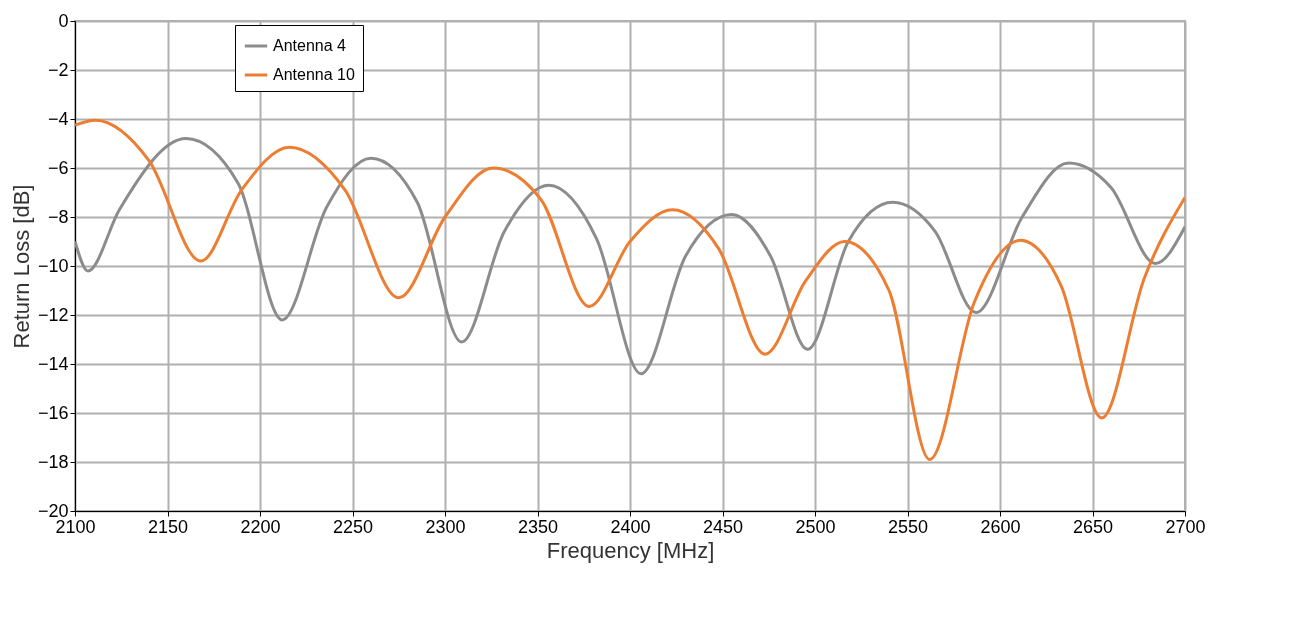 The width and height of the screenshot is (1293, 618). Describe the element at coordinates (1000, 526) in the screenshot. I see `x-tick-label: 2600` at that location.